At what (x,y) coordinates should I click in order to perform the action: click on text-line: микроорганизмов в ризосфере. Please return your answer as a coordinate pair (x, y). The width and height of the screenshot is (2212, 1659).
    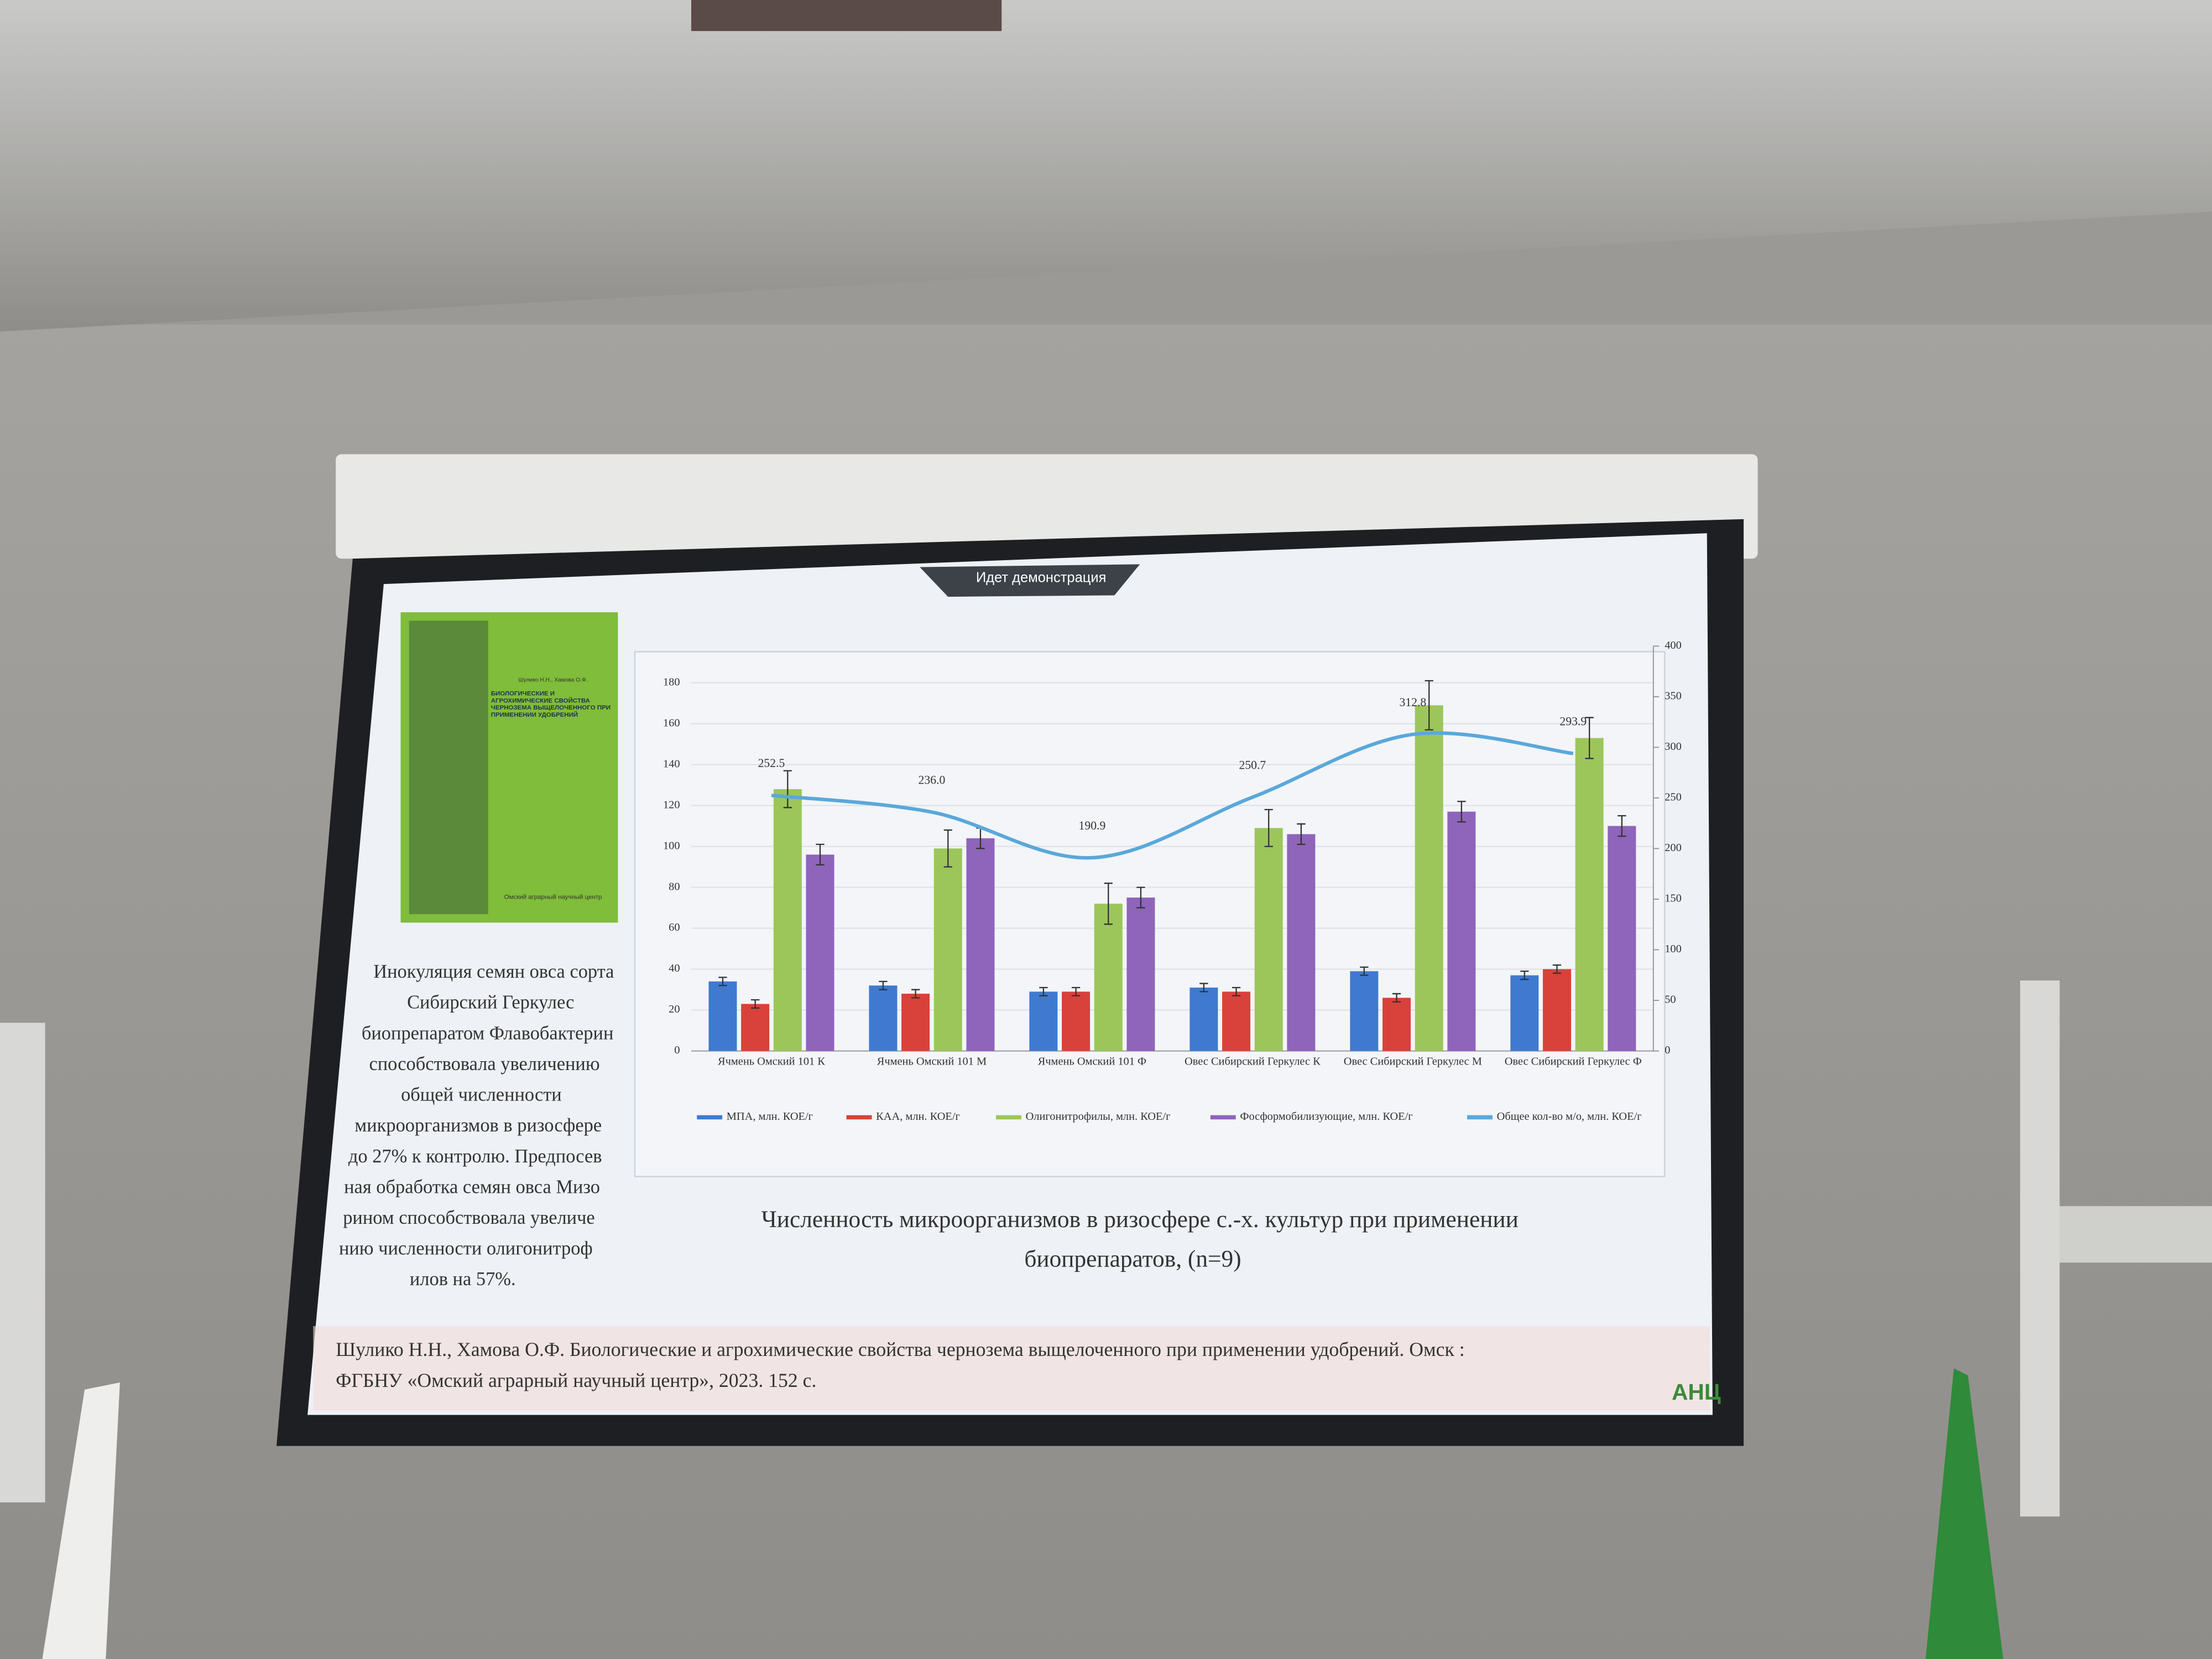
    Looking at the image, I should click on (478, 1125).